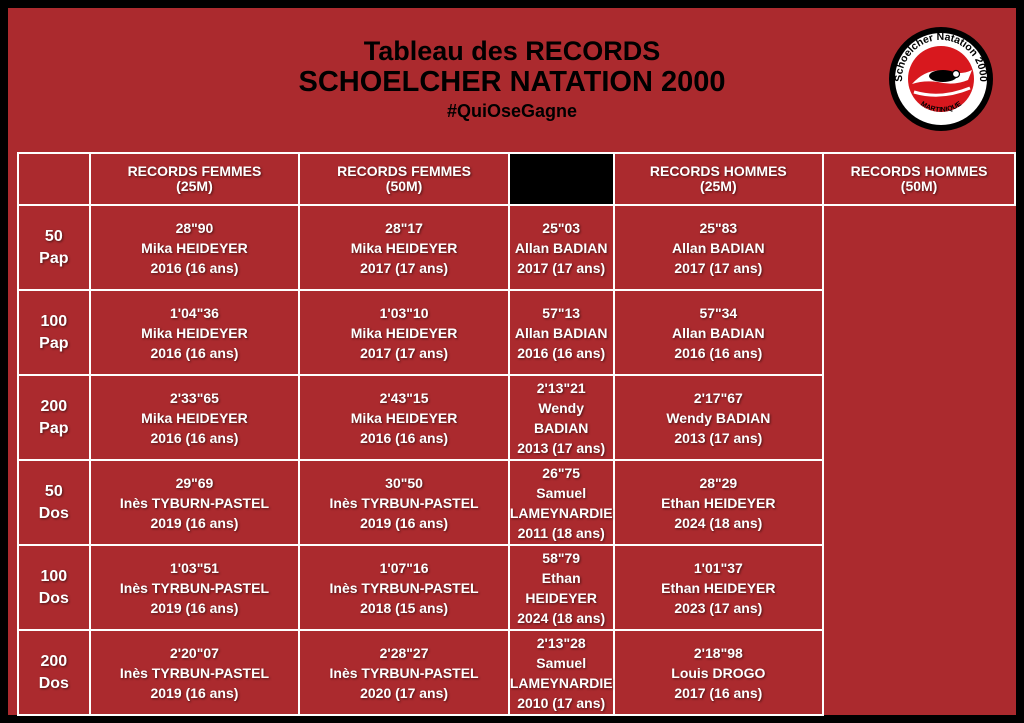  I want to click on record-cell: 2'20"07 Inès TYRBUN-PASTEL 2019 (16 ans), so click(194, 672).